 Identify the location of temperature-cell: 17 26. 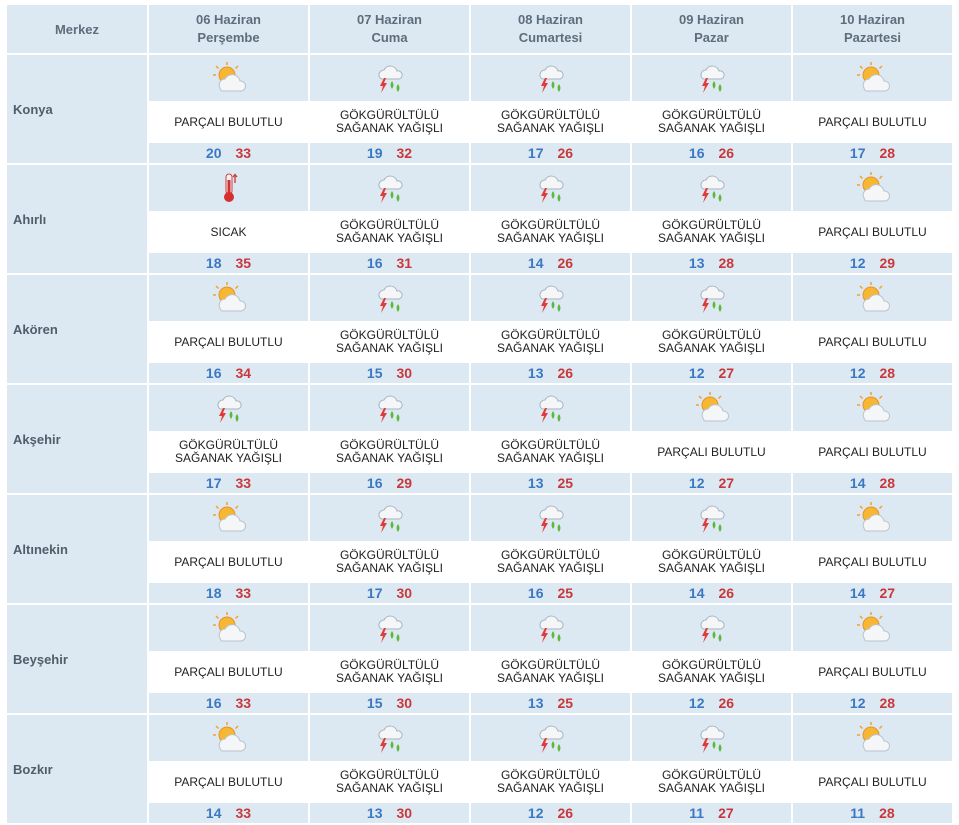
(550, 153).